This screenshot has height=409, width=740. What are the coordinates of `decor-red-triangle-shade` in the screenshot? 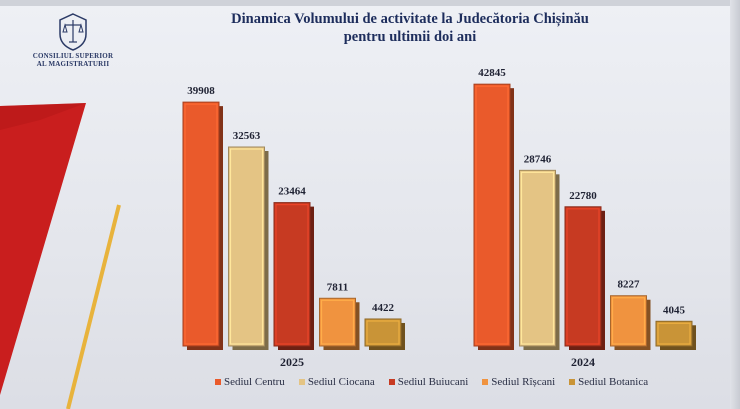 It's located at (43, 116).